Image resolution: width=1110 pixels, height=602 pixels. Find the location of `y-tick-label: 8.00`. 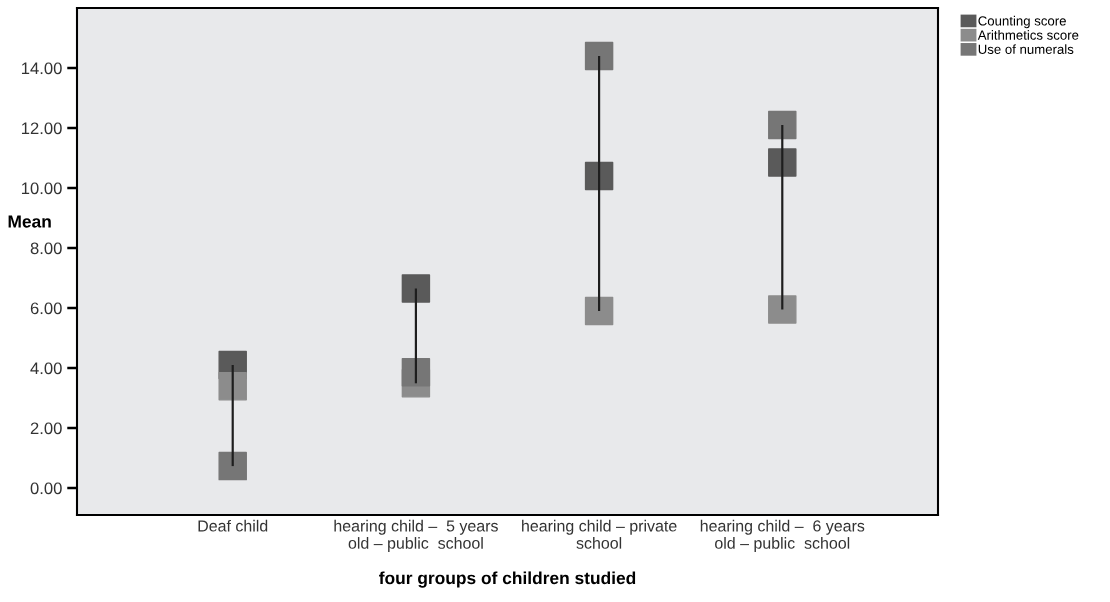

y-tick-label: 8.00 is located at coordinates (46, 248).